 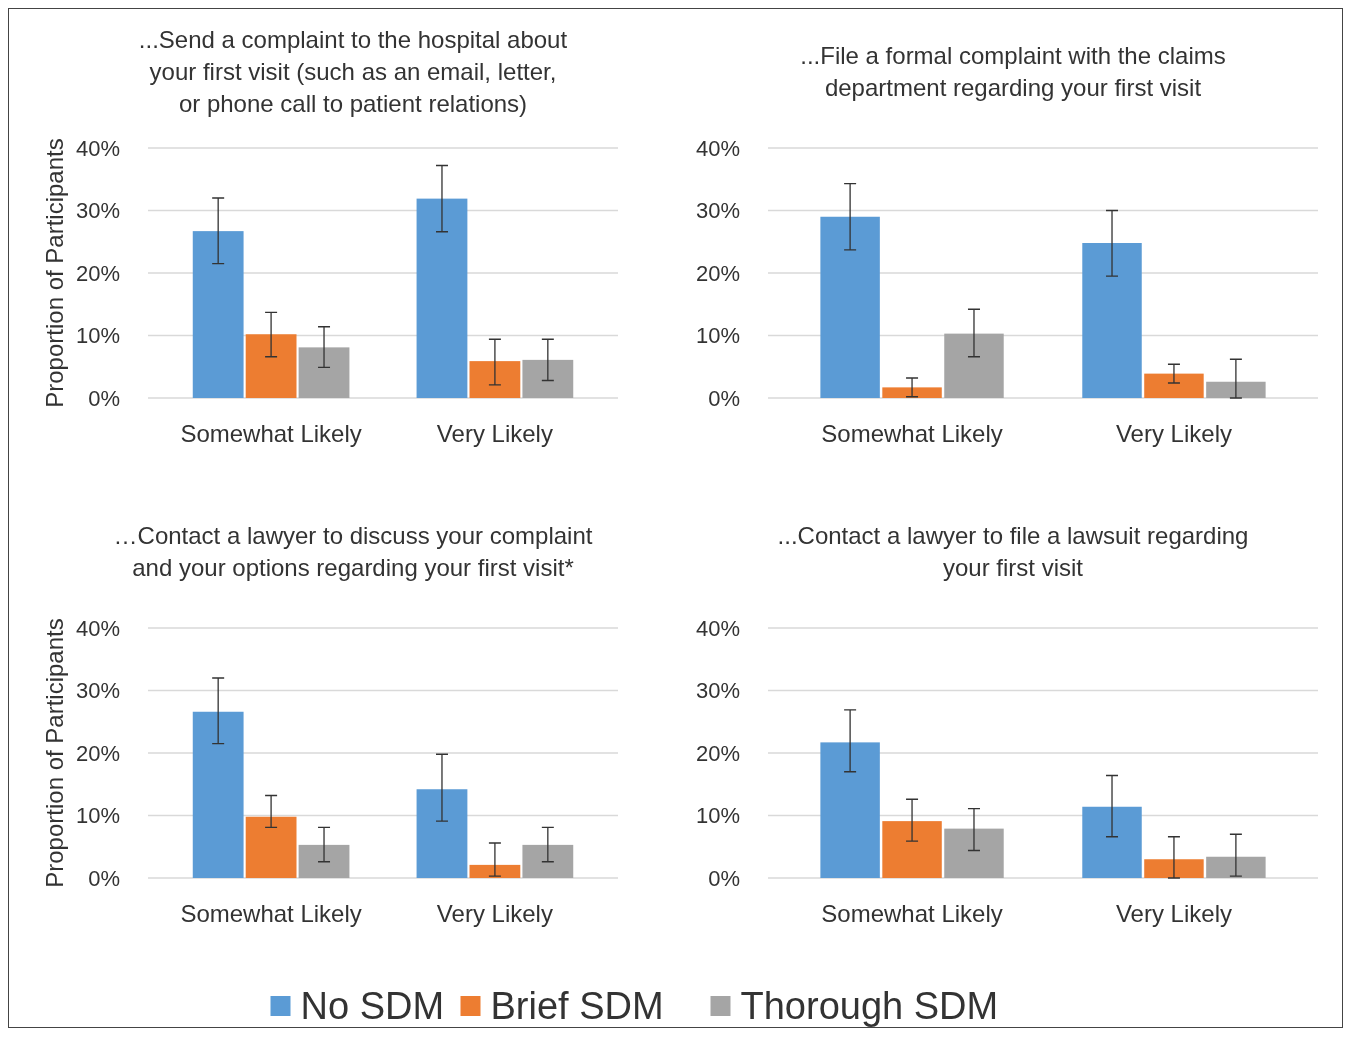 I want to click on legend-label: Thorough SDM, so click(x=869, y=1006).